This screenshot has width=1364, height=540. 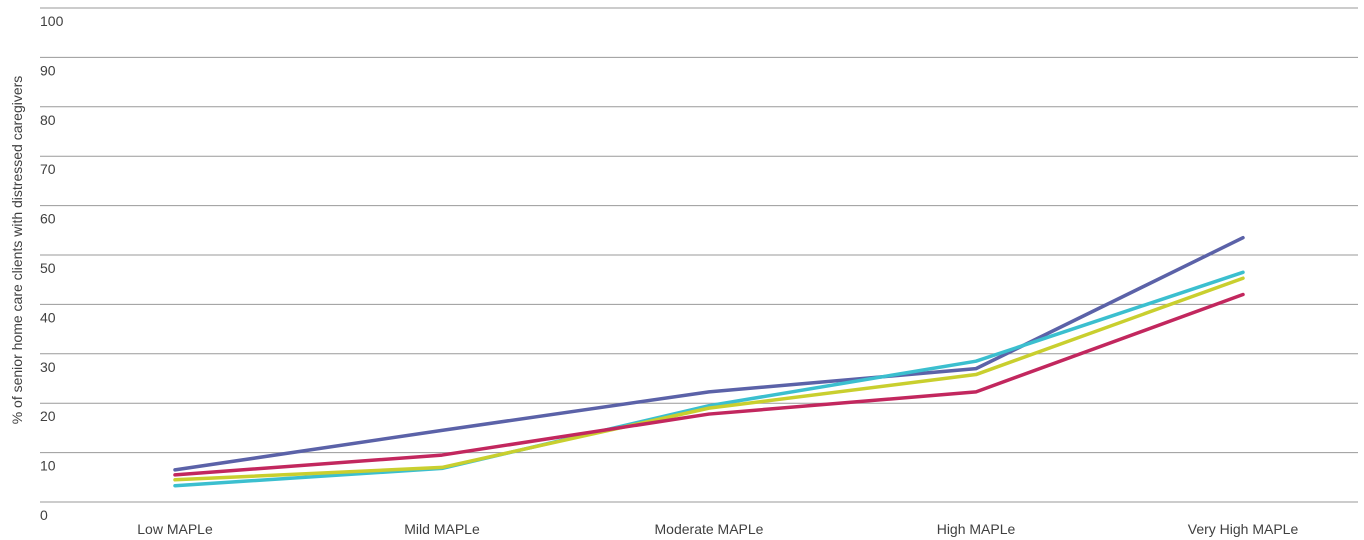 I want to click on y-tick-label: 10, so click(x=48, y=466).